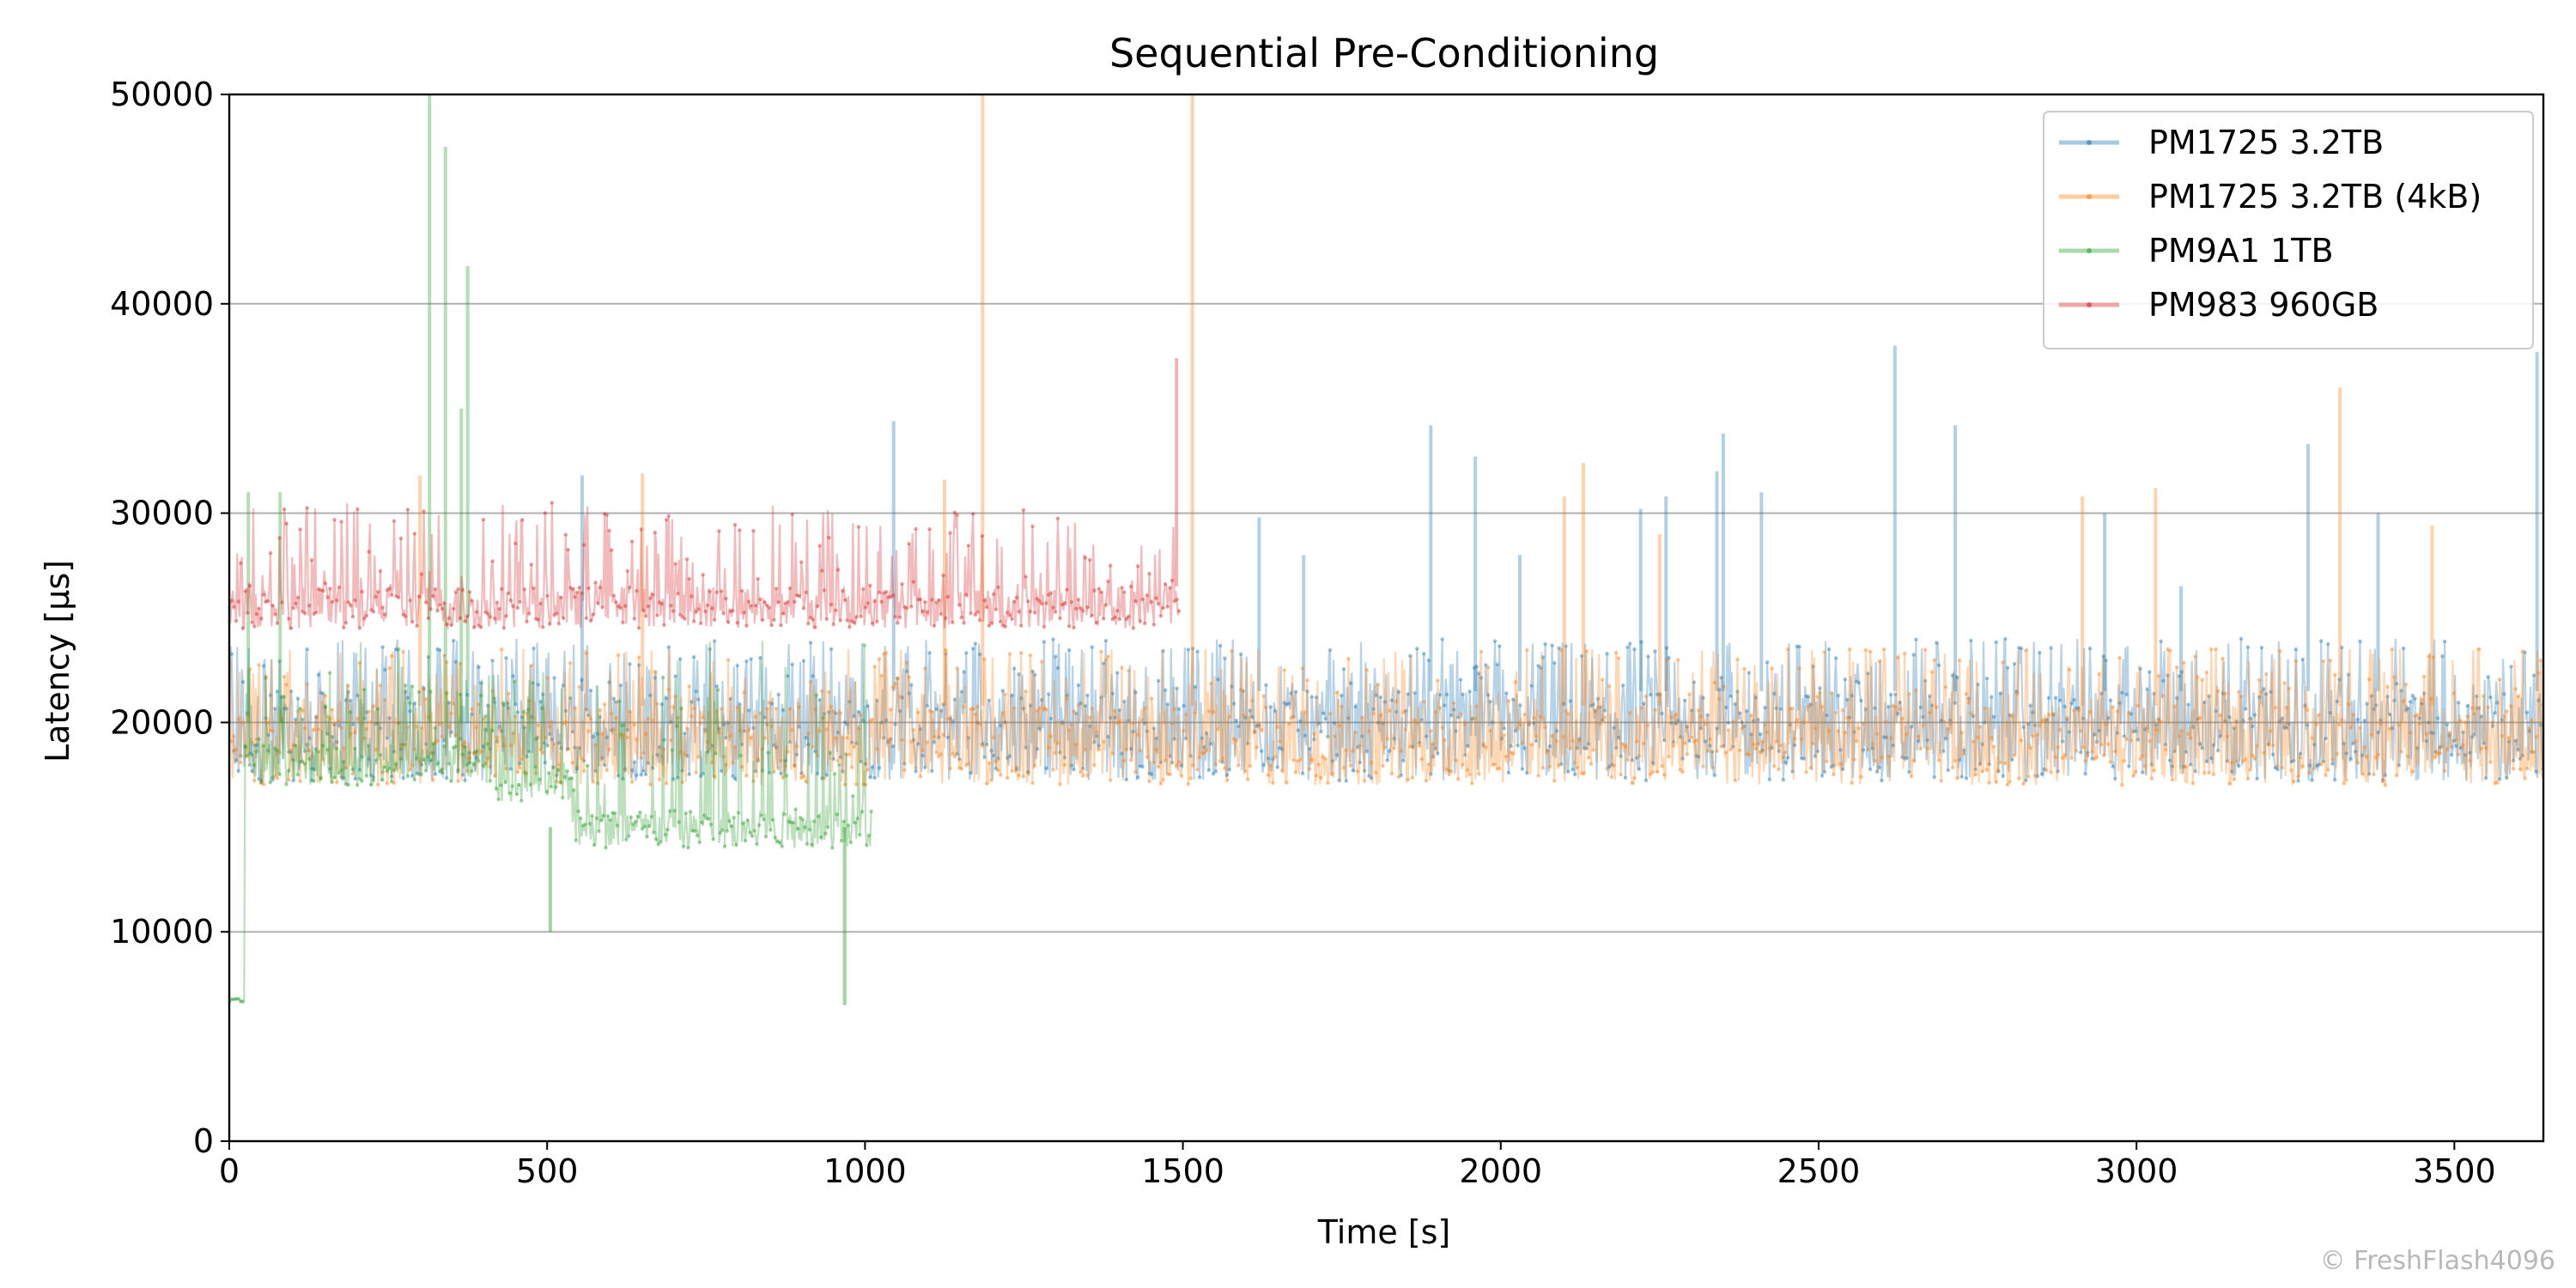  Describe the element at coordinates (547, 1171) in the screenshot. I see `x-tick-label: 500` at that location.